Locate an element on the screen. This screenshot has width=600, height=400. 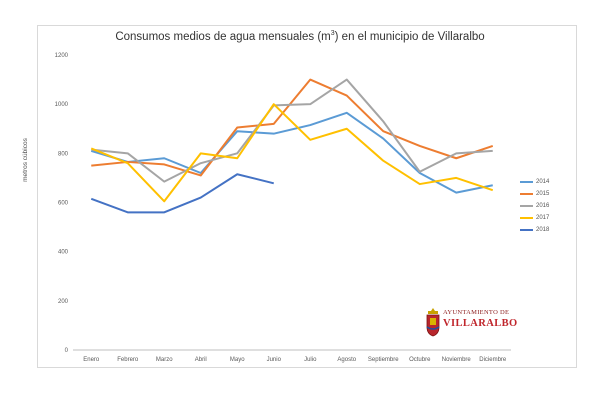
y-tick-label: 1200 is located at coordinates (62, 56).